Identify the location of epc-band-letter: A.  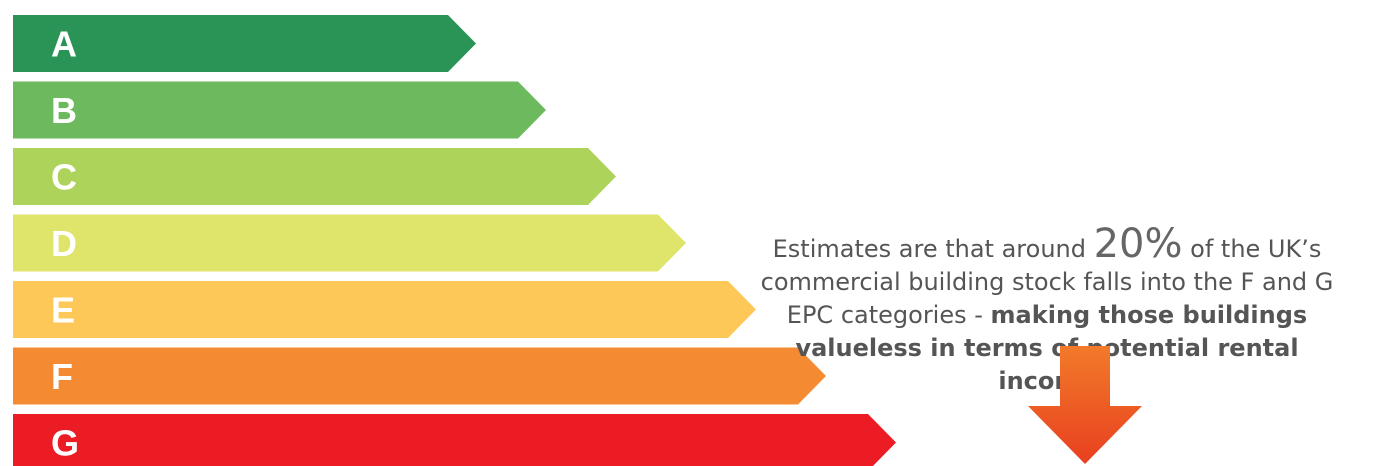
(64, 44).